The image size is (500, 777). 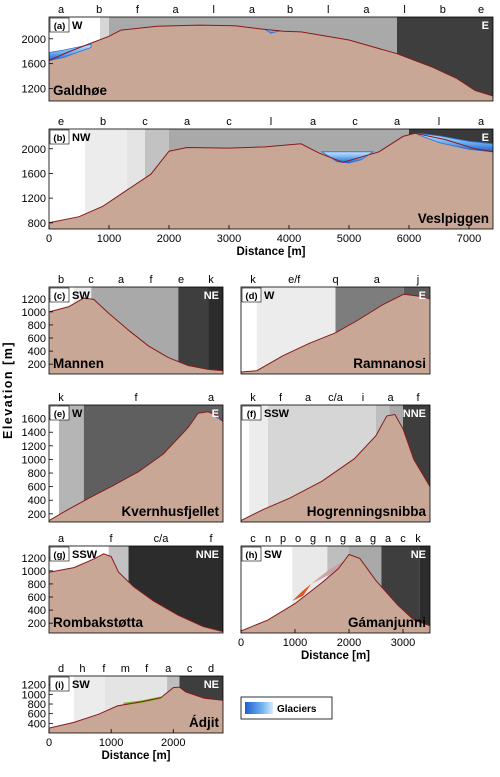 What do you see at coordinates (302, 592) in the screenshot?
I see `orange-feature` at bounding box center [302, 592].